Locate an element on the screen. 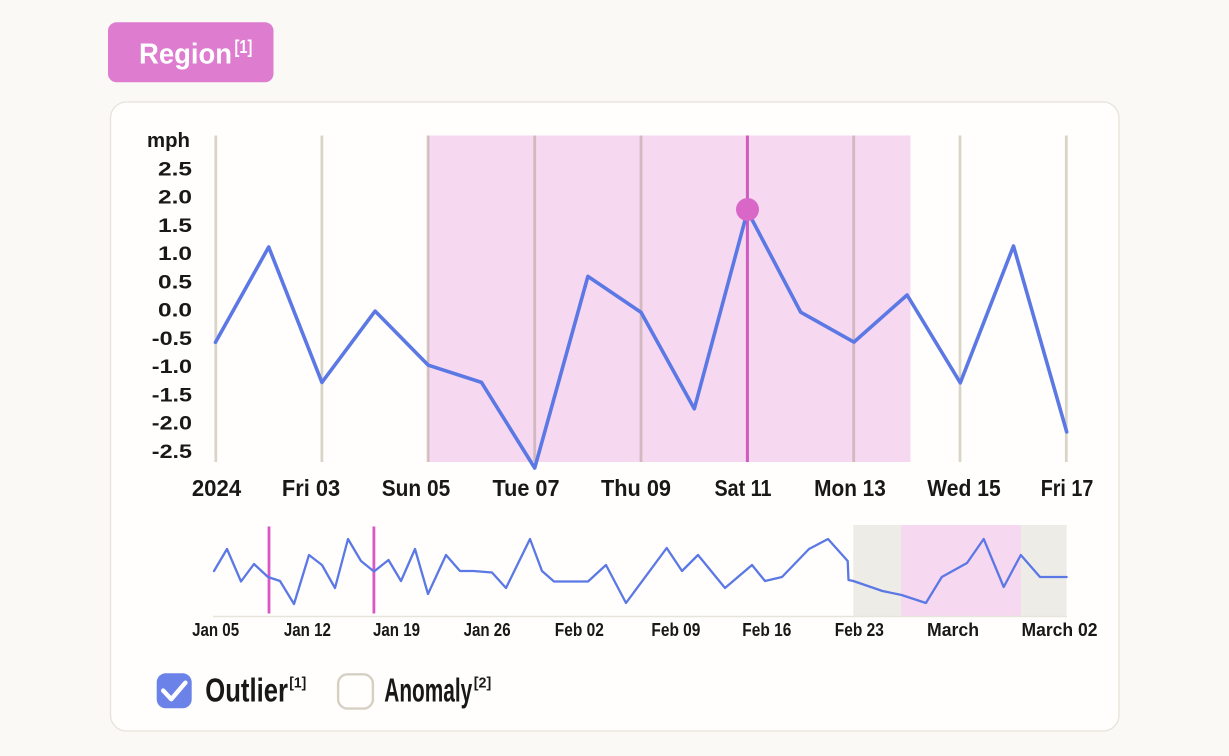 The width and height of the screenshot is (1229, 756). svg-text: Feb 02 is located at coordinates (579, 630).